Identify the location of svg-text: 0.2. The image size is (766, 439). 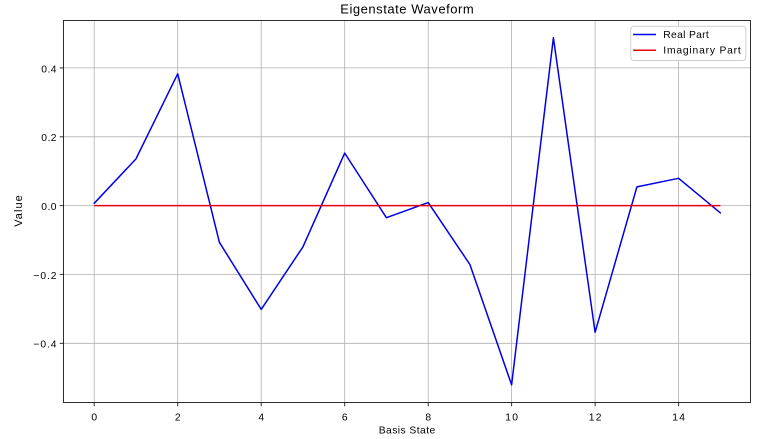
(48, 138).